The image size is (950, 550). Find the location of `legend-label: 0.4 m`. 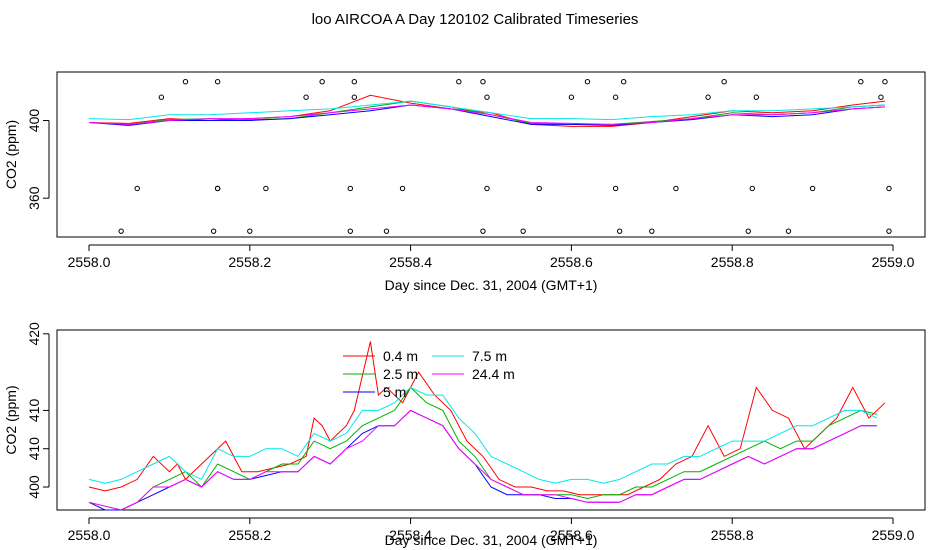

legend-label: 0.4 m is located at coordinates (400, 356).